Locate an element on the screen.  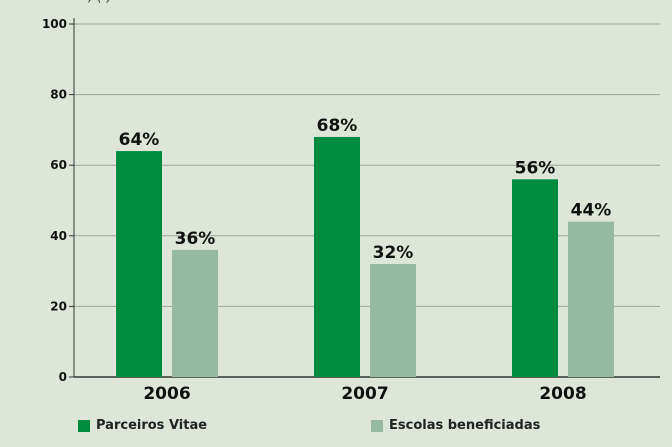
y-tick-label-0: 0 is located at coordinates (63, 377).